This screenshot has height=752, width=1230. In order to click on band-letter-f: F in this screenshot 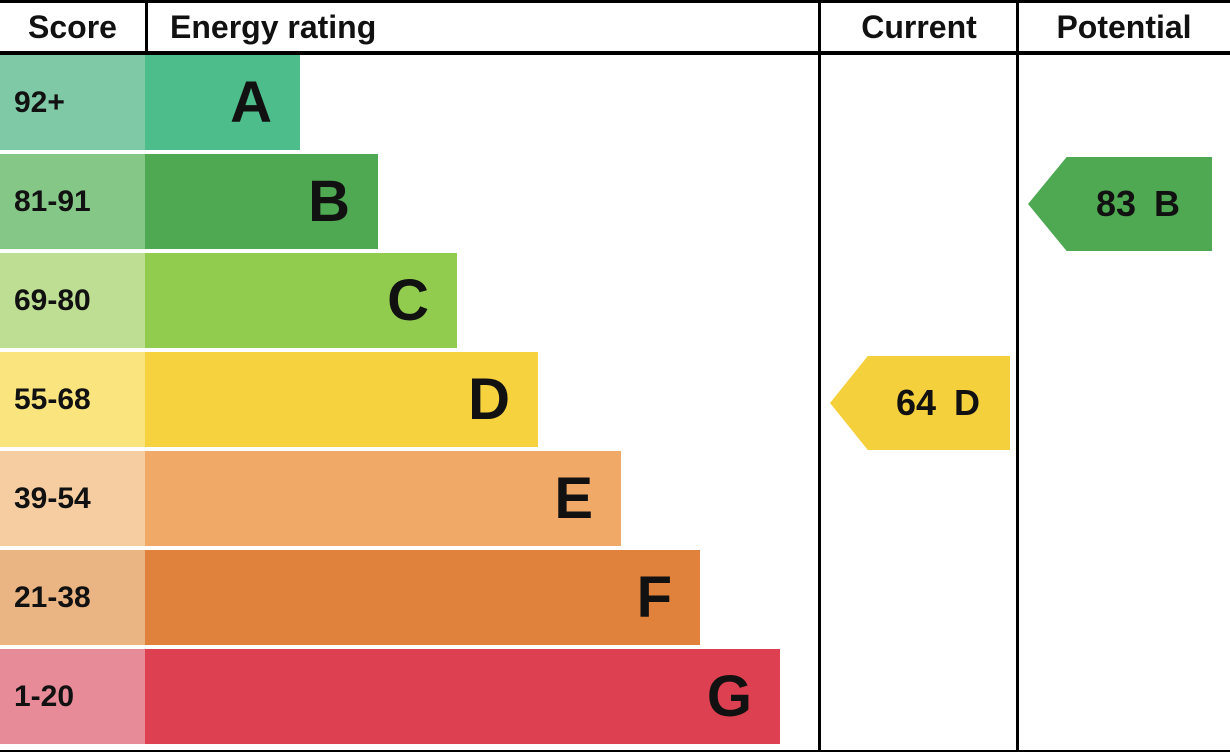, I will do `click(654, 597)`.